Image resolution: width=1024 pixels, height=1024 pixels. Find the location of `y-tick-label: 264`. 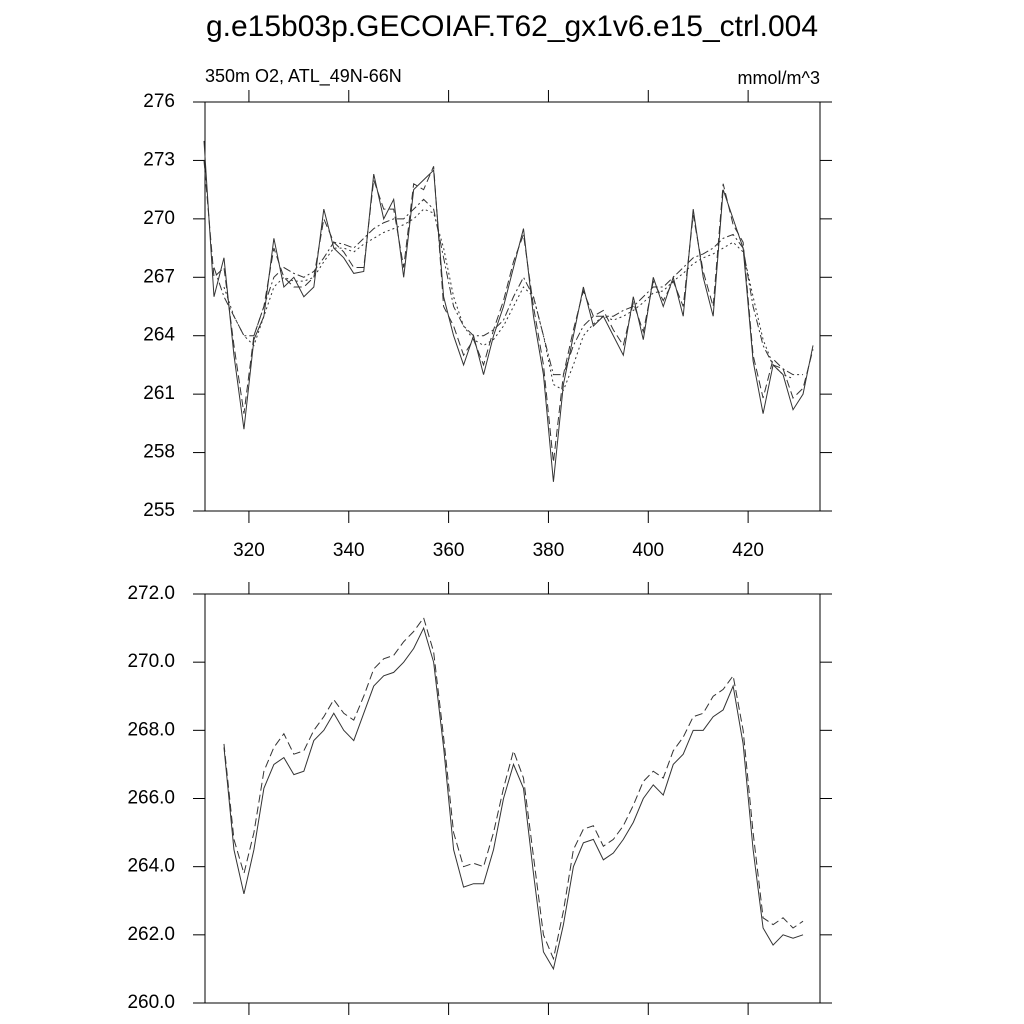

y-tick-label: 264 is located at coordinates (159, 335).